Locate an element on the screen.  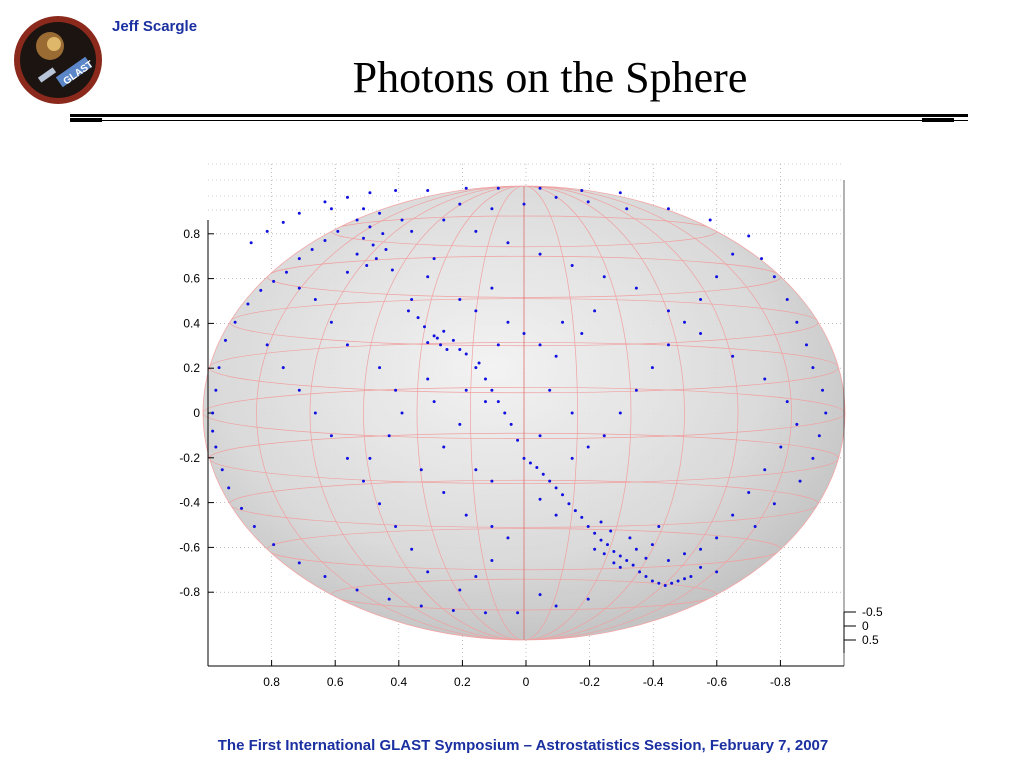
z-tick-label: -0.5 is located at coordinates (872, 612).